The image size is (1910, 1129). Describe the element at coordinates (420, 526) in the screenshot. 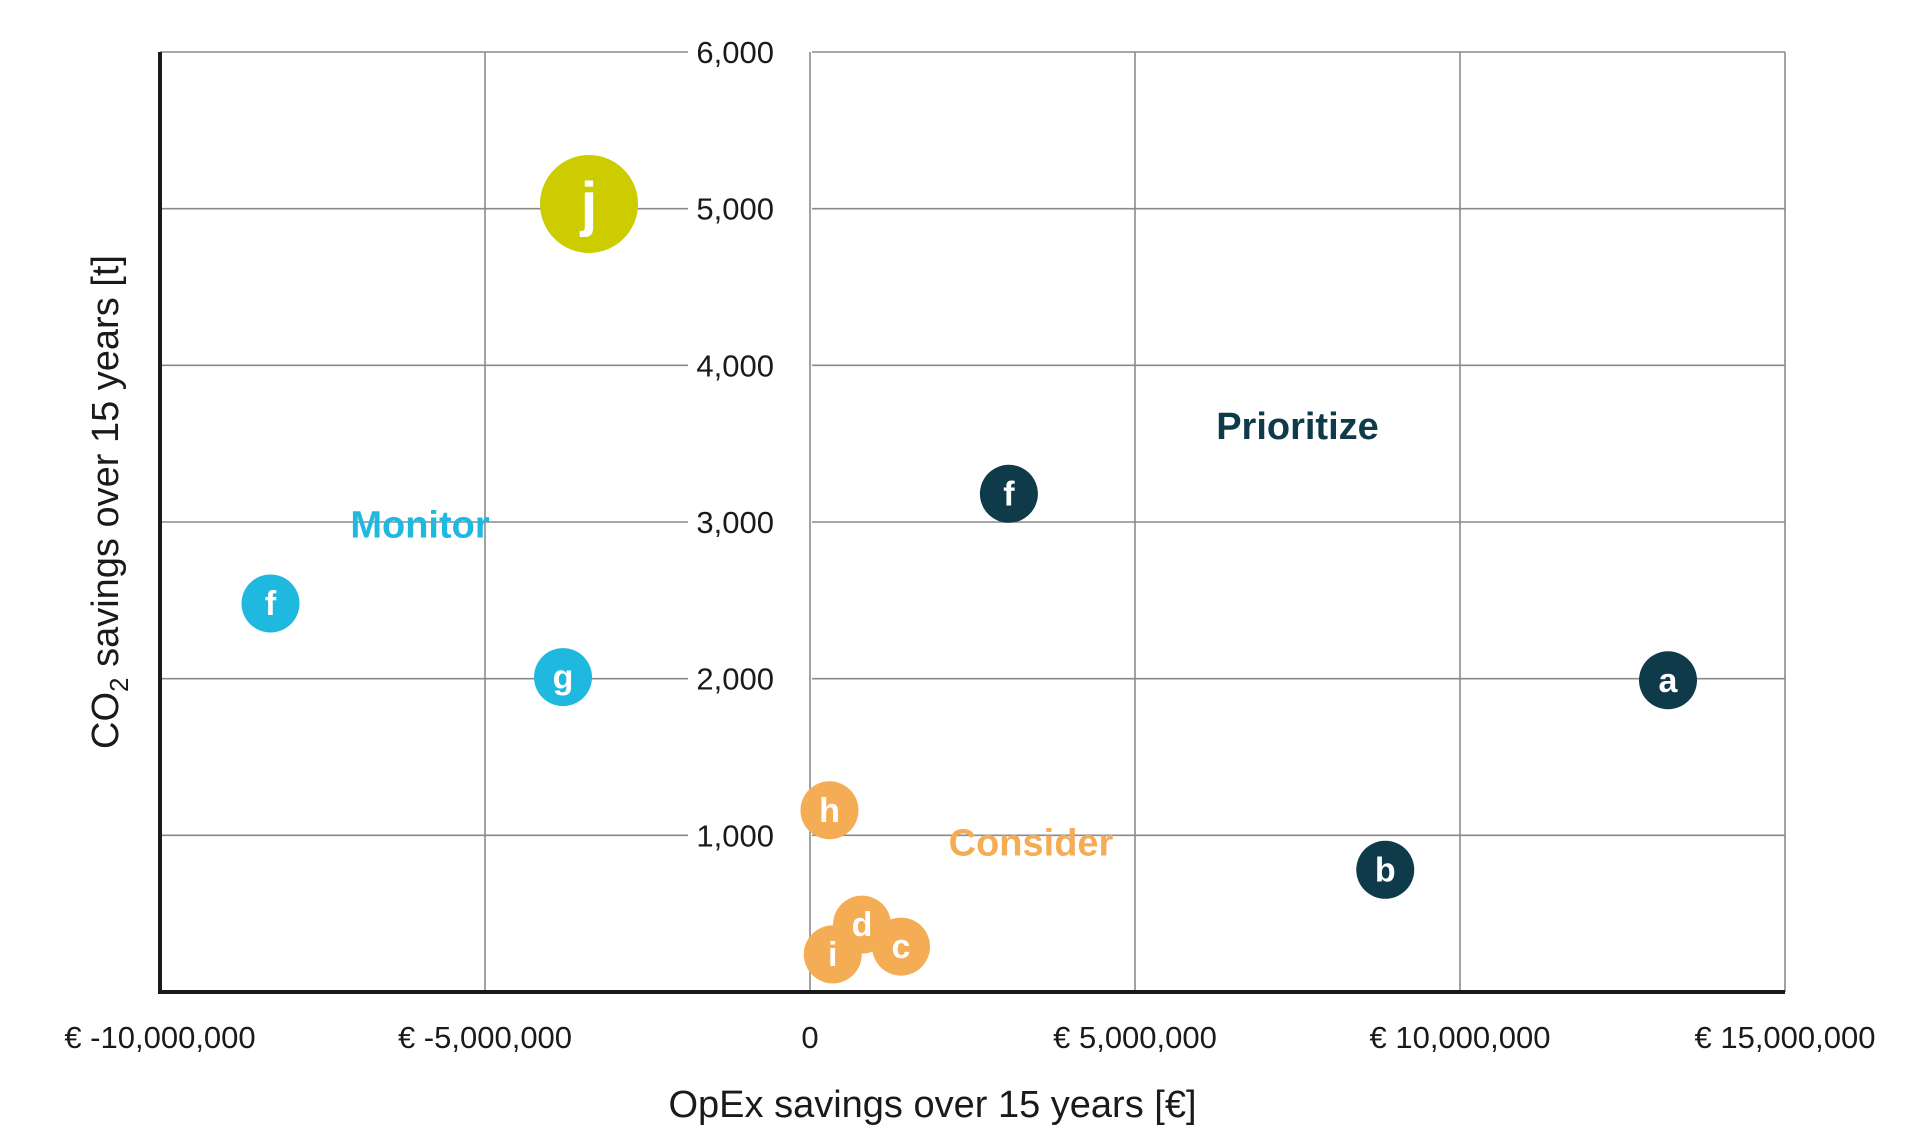

I see `region-label-monitor: Monitor` at that location.